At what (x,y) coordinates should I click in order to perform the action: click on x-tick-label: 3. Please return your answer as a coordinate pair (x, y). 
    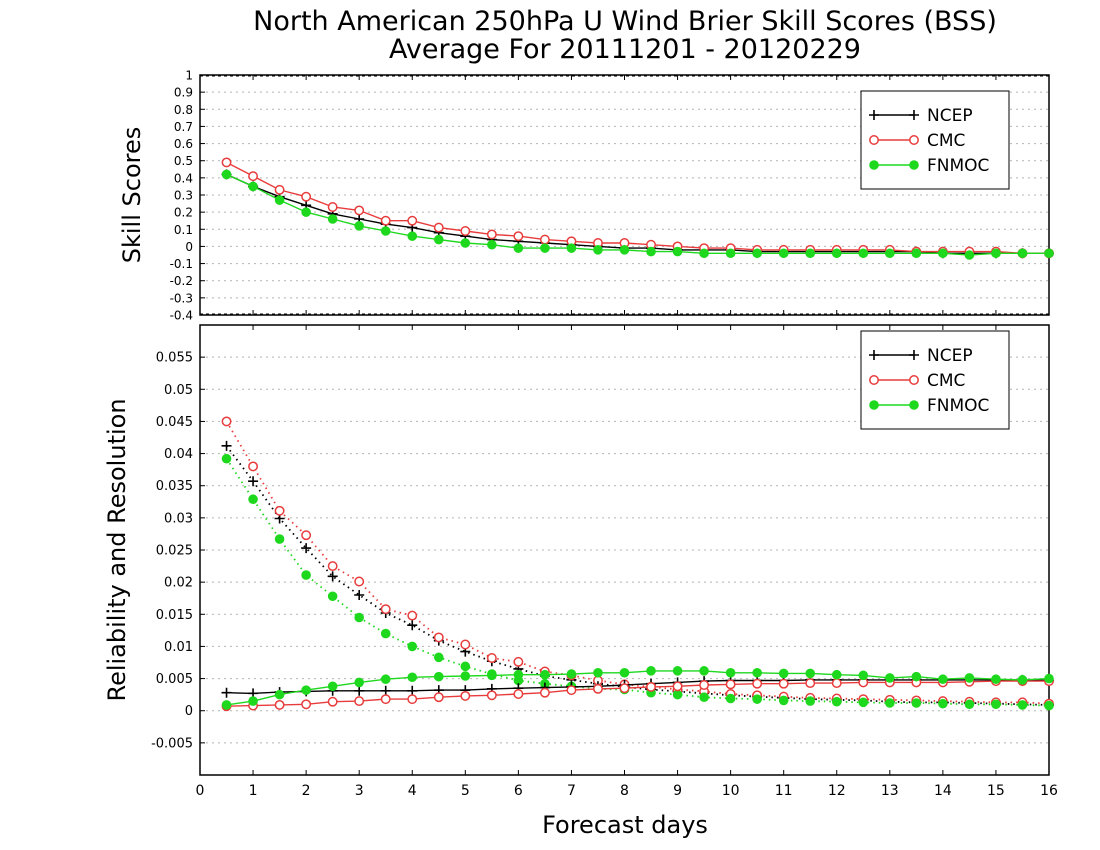
    Looking at the image, I should click on (359, 791).